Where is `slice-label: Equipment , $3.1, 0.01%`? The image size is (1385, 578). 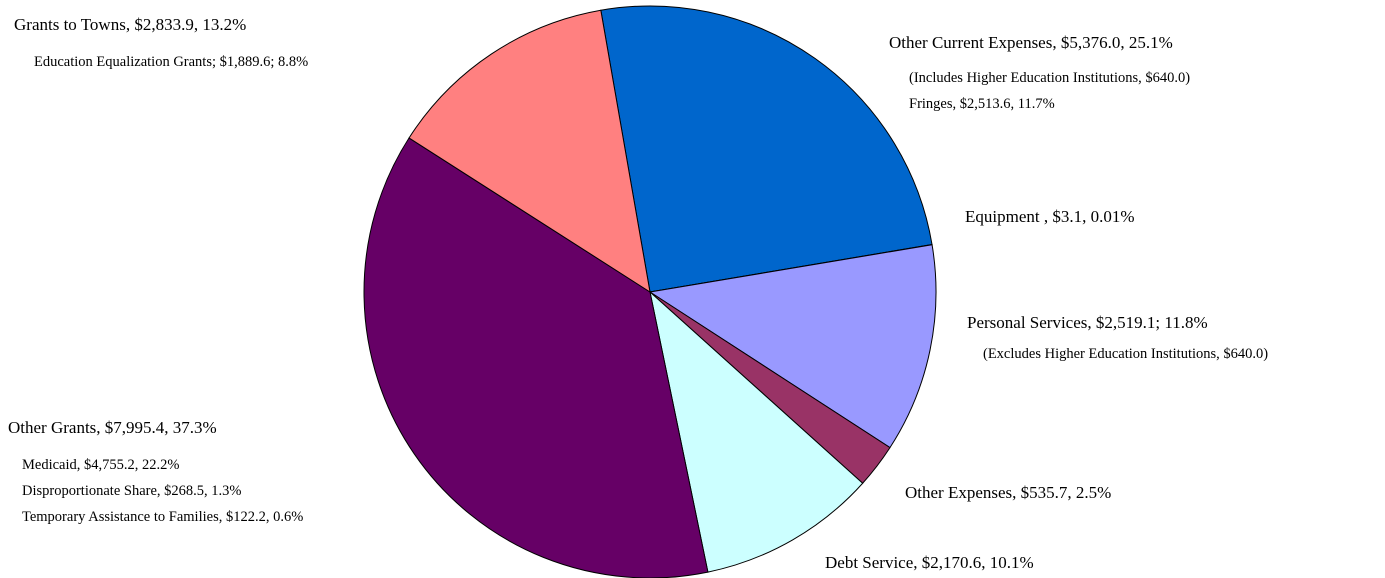 slice-label: Equipment , $3.1, 0.01% is located at coordinates (1050, 216).